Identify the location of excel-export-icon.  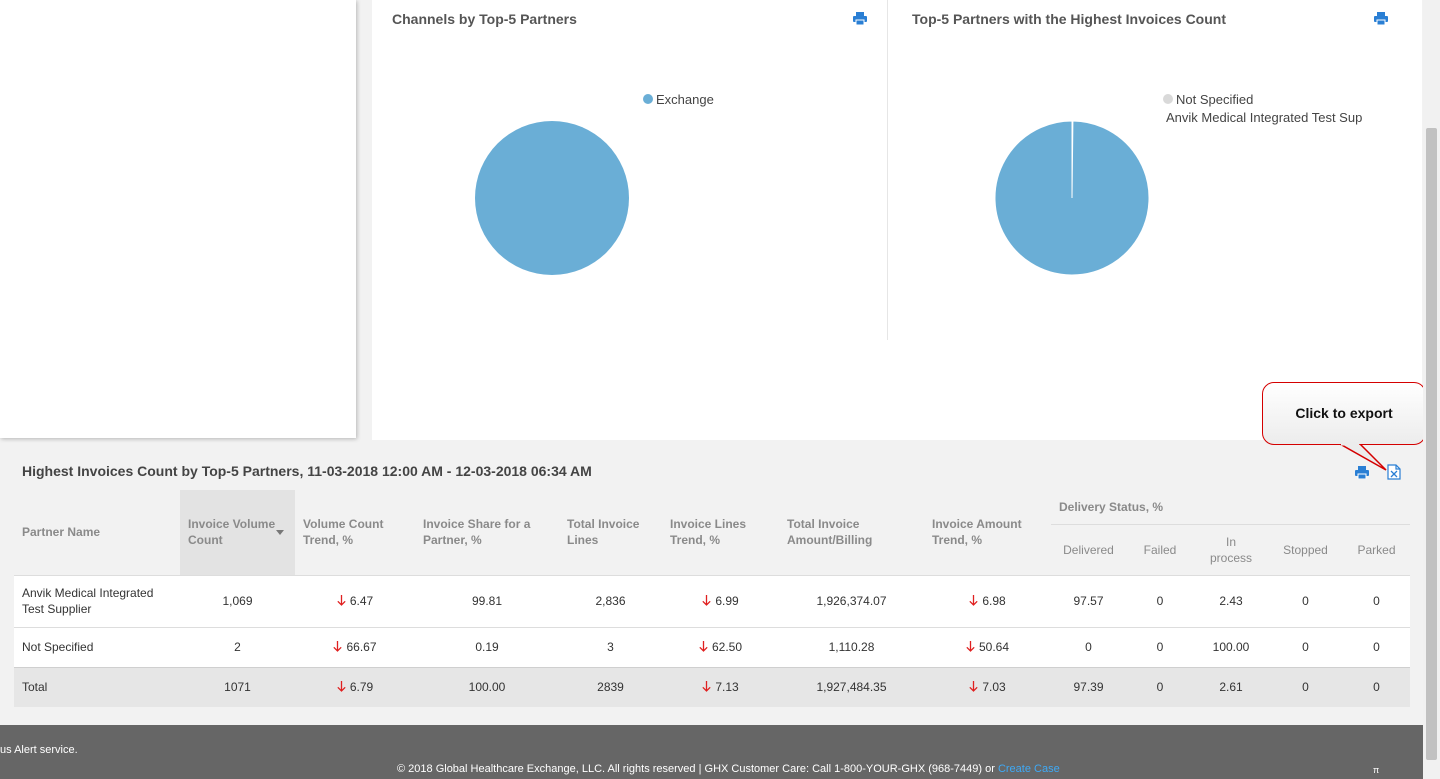
(1394, 472).